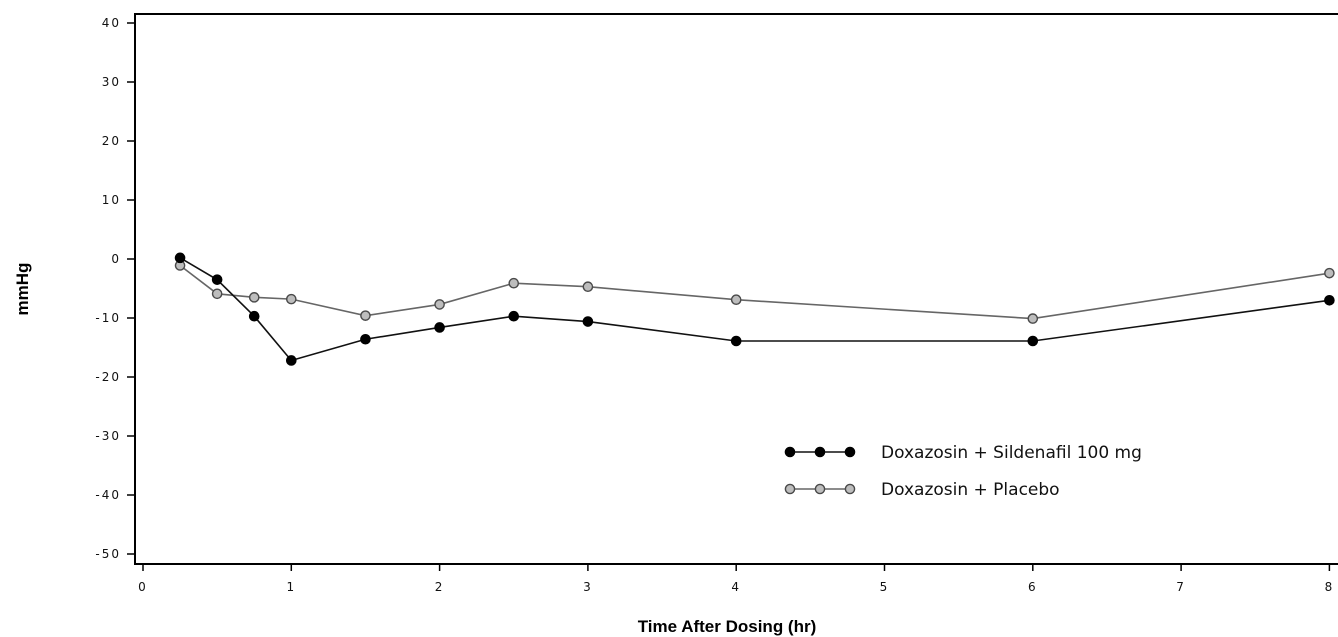 Image resolution: width=1338 pixels, height=637 pixels. What do you see at coordinates (1181, 587) in the screenshot?
I see `x-tick-label: 7` at bounding box center [1181, 587].